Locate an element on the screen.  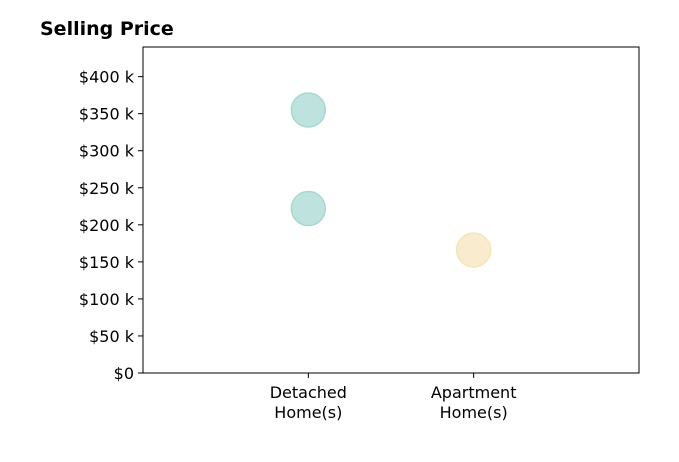
data-points is located at coordinates (391, 180).